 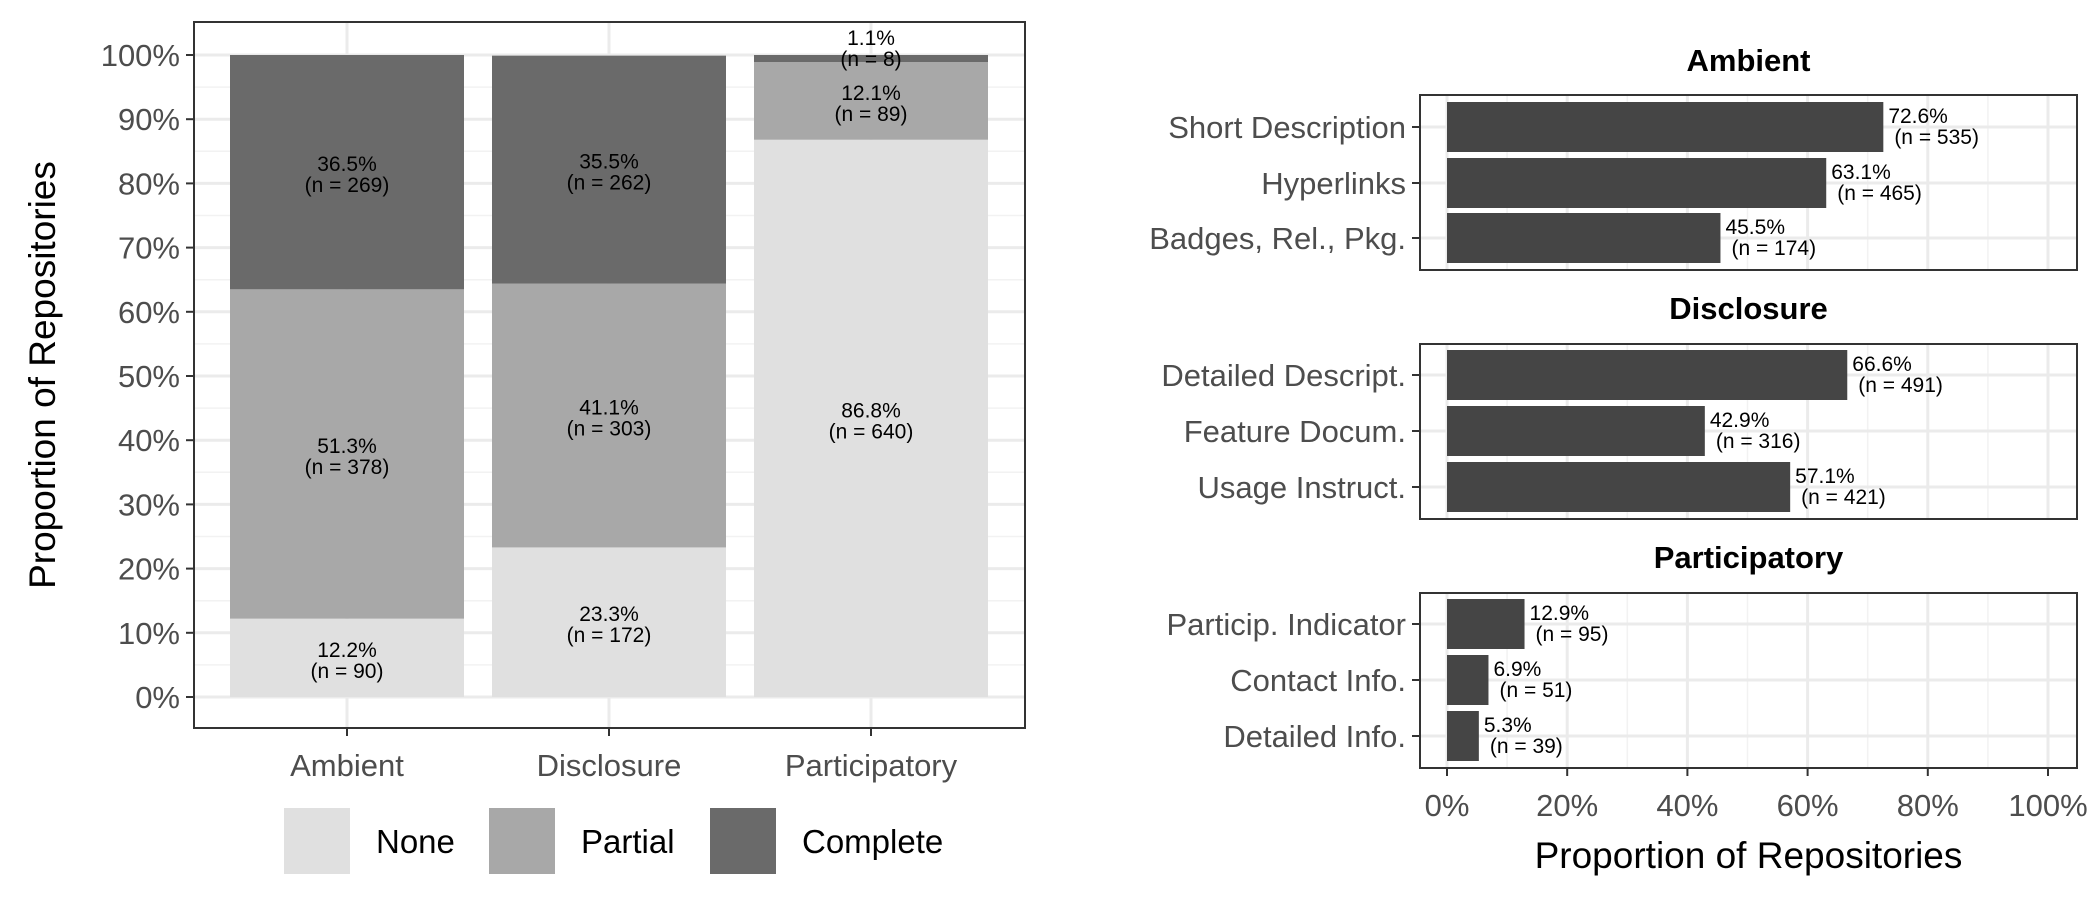 What do you see at coordinates (347, 175) in the screenshot?
I see `data-label: 36.5% (n = 269)` at bounding box center [347, 175].